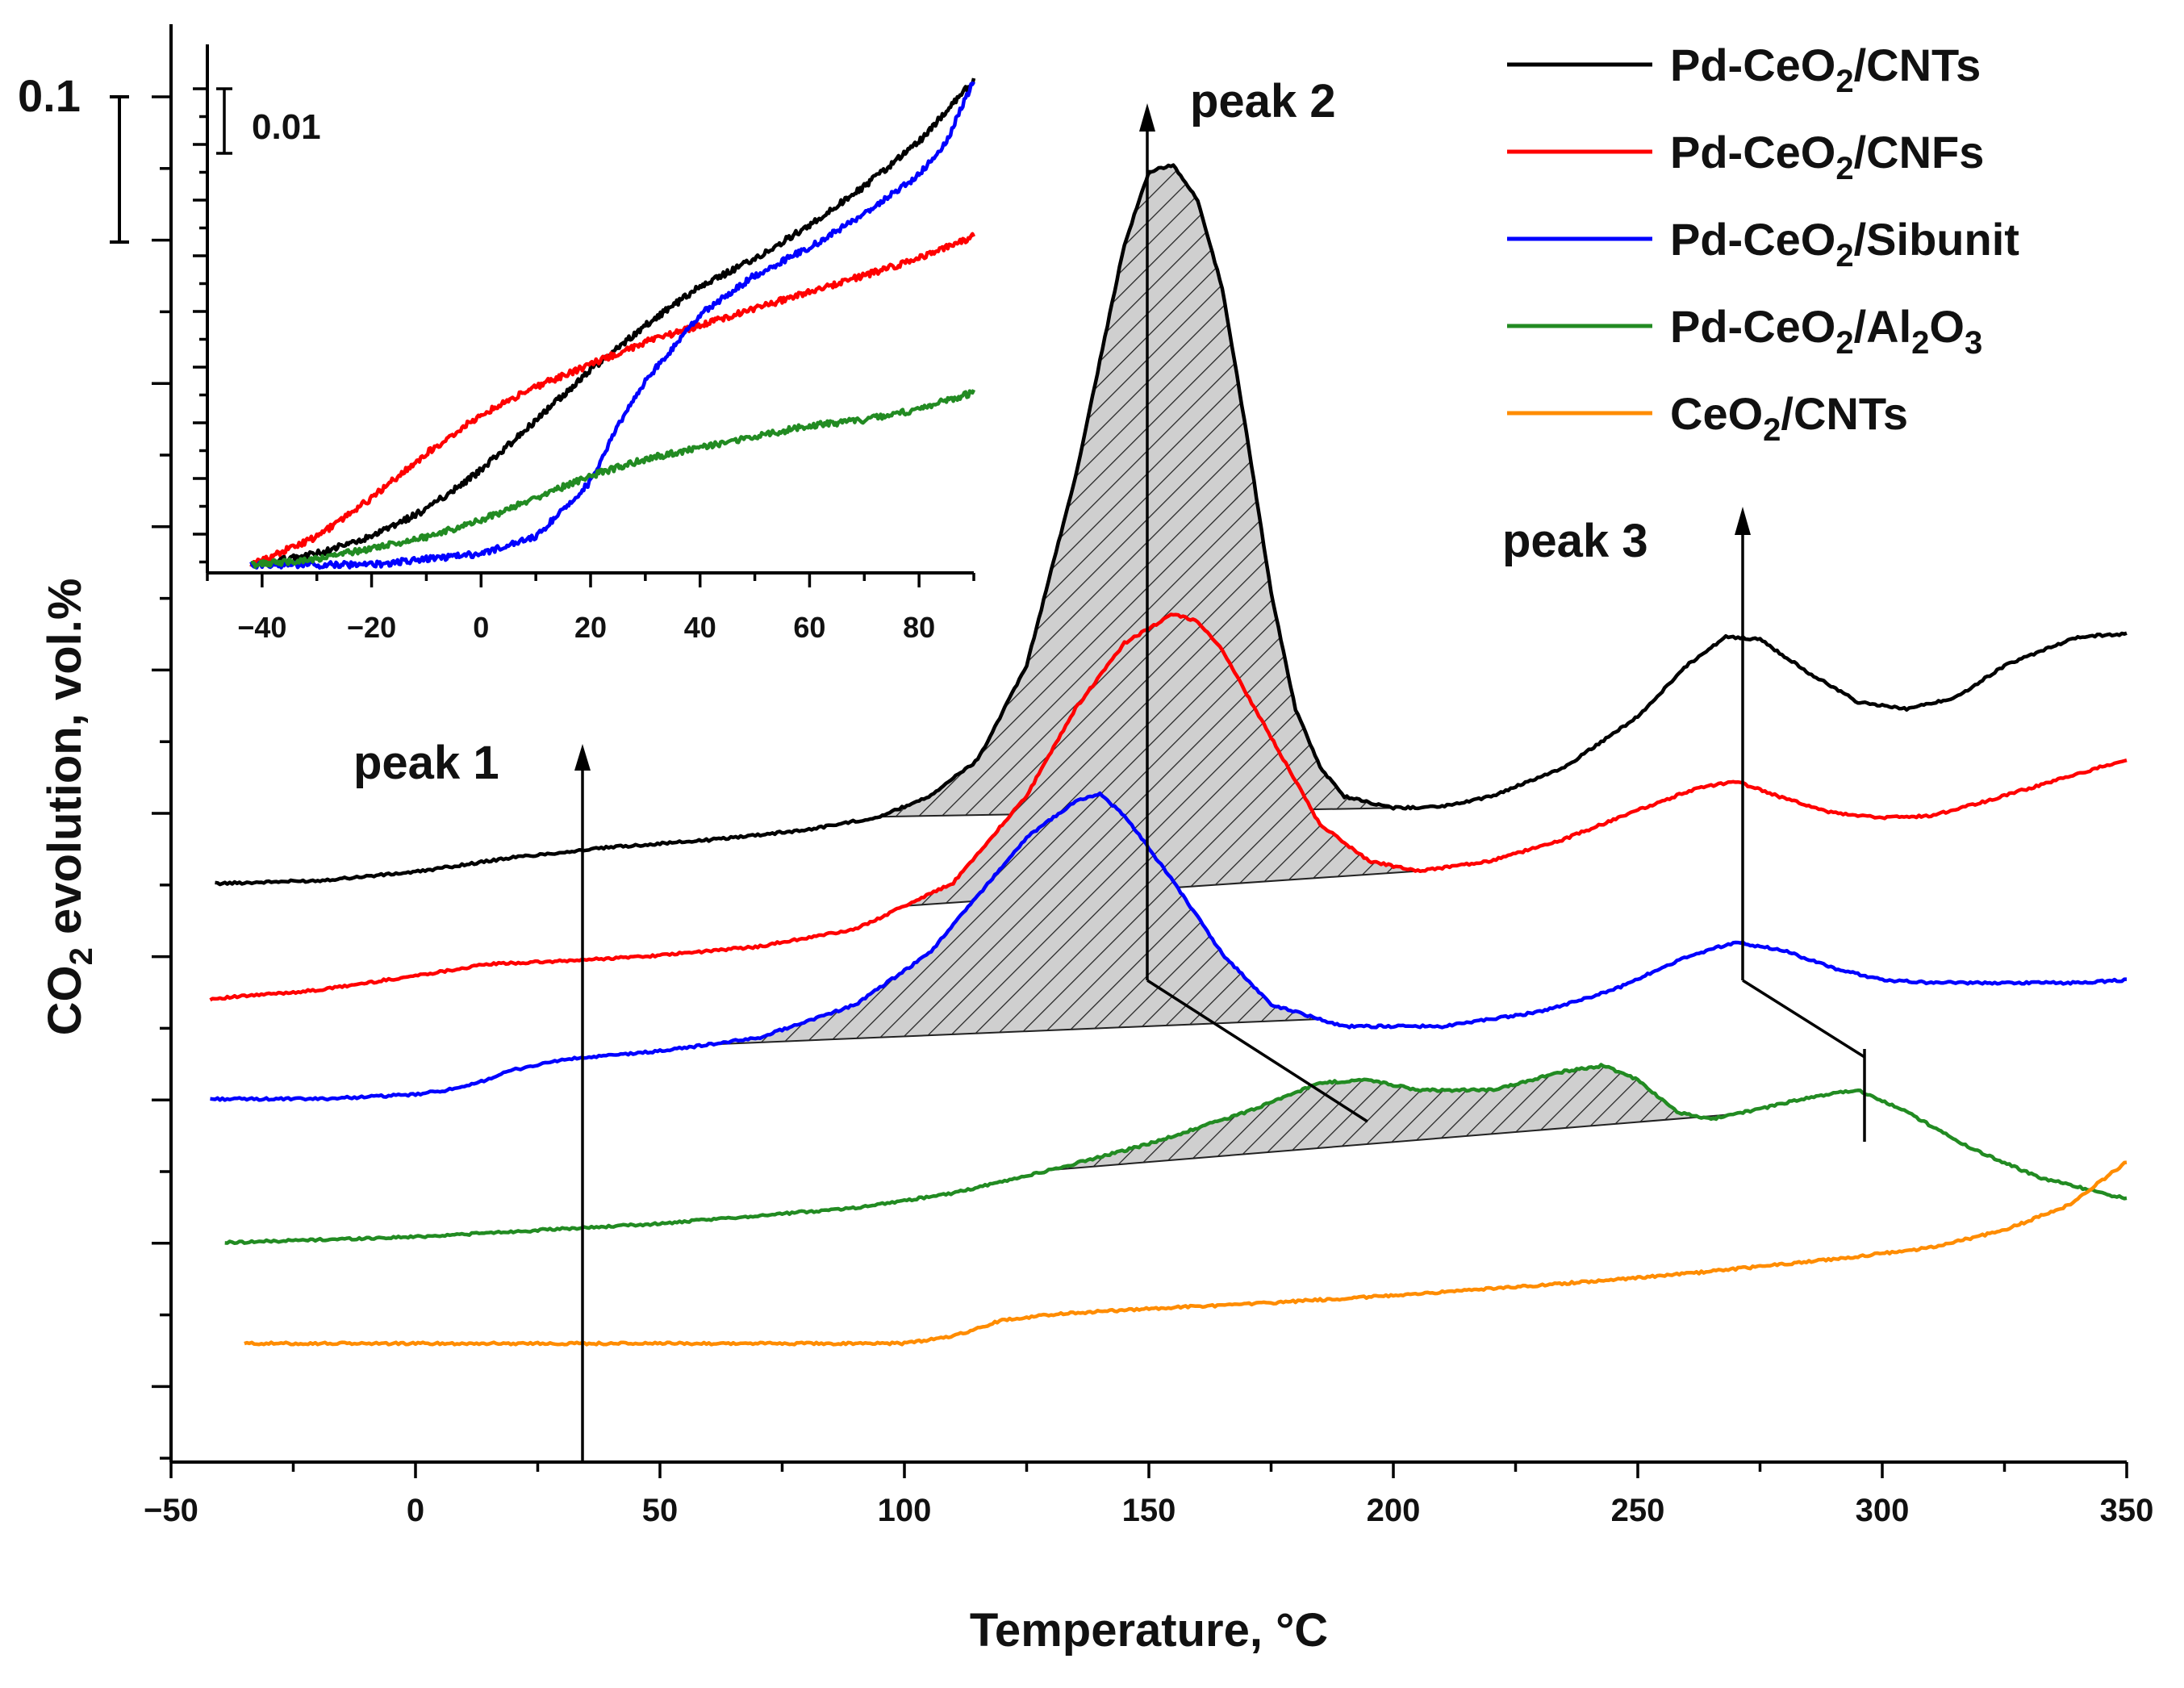 The image size is (2184, 1688). I want to click on inset-y-ticks, so click(200, 325).